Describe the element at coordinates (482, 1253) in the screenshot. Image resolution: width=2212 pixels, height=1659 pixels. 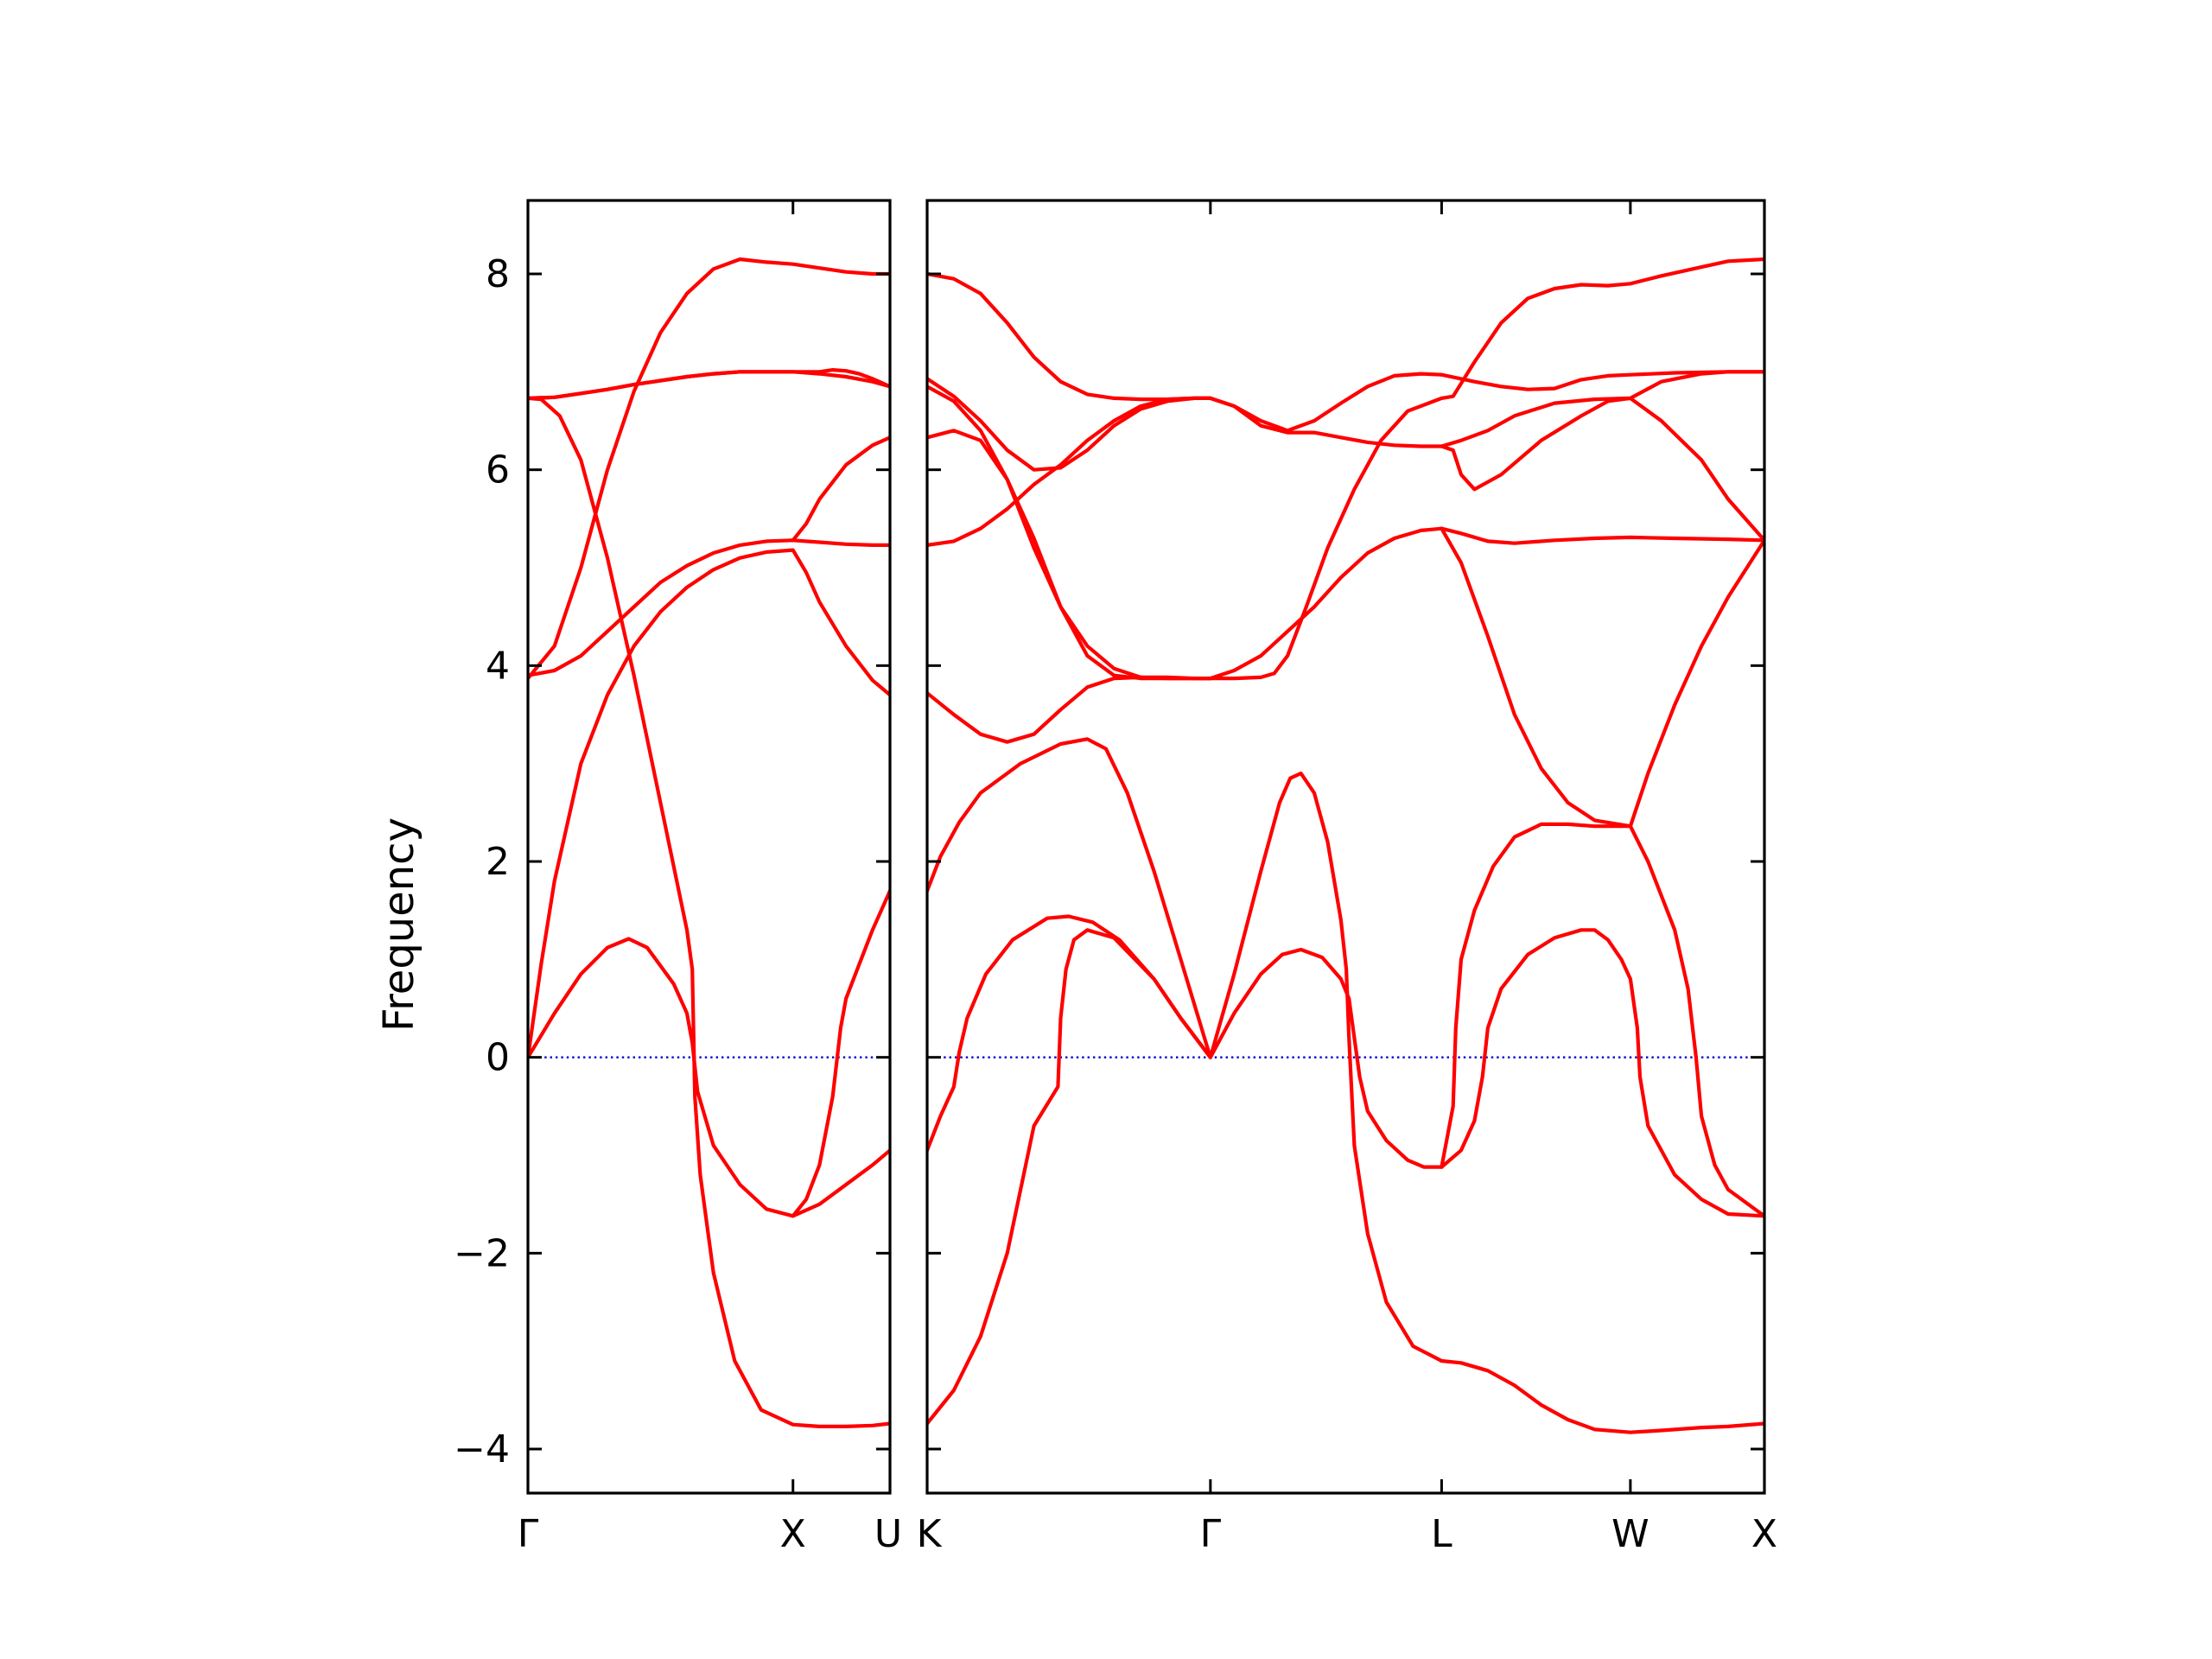
I see `y-tick-label: −2` at that location.